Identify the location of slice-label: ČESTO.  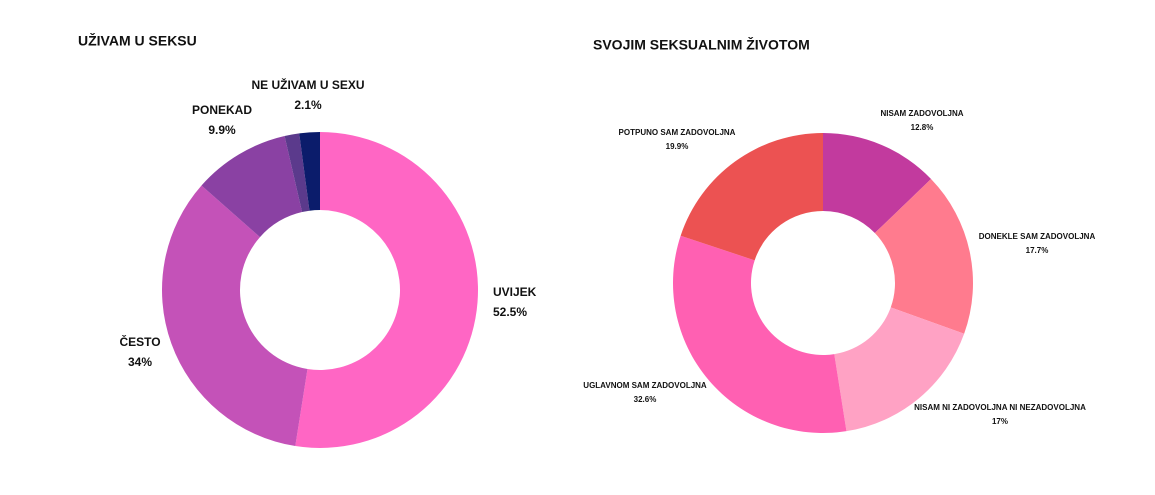
(139, 341).